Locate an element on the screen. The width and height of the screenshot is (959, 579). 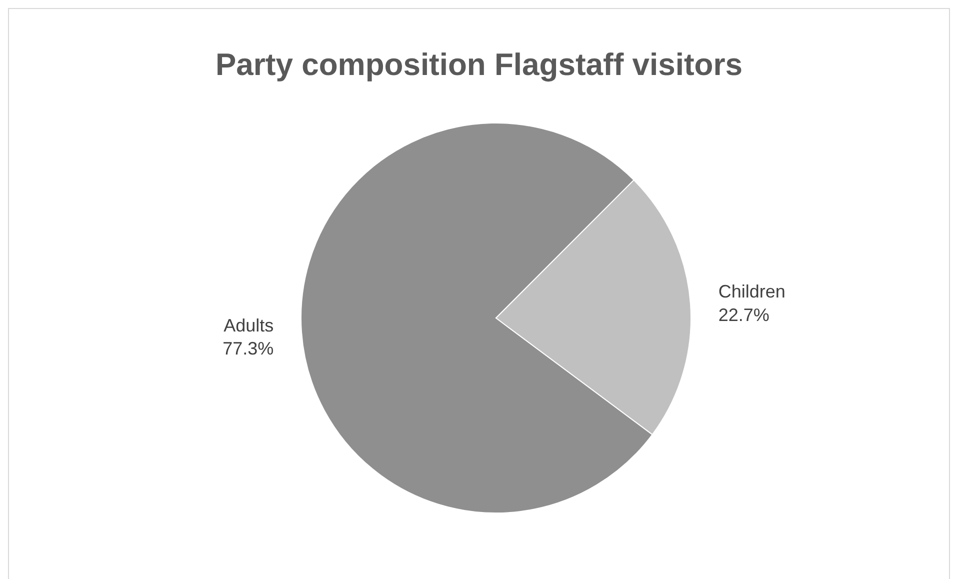
data-label: 77.3% is located at coordinates (248, 348).